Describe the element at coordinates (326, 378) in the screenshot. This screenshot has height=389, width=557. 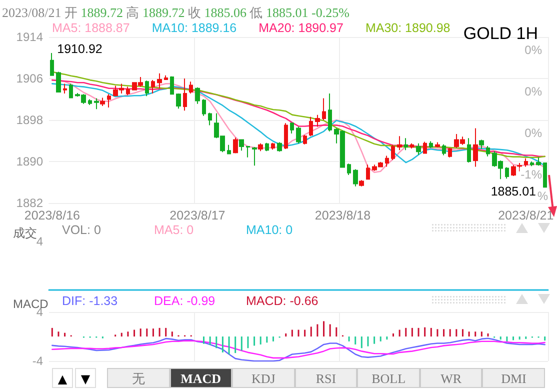
I see `text: RSI` at that location.